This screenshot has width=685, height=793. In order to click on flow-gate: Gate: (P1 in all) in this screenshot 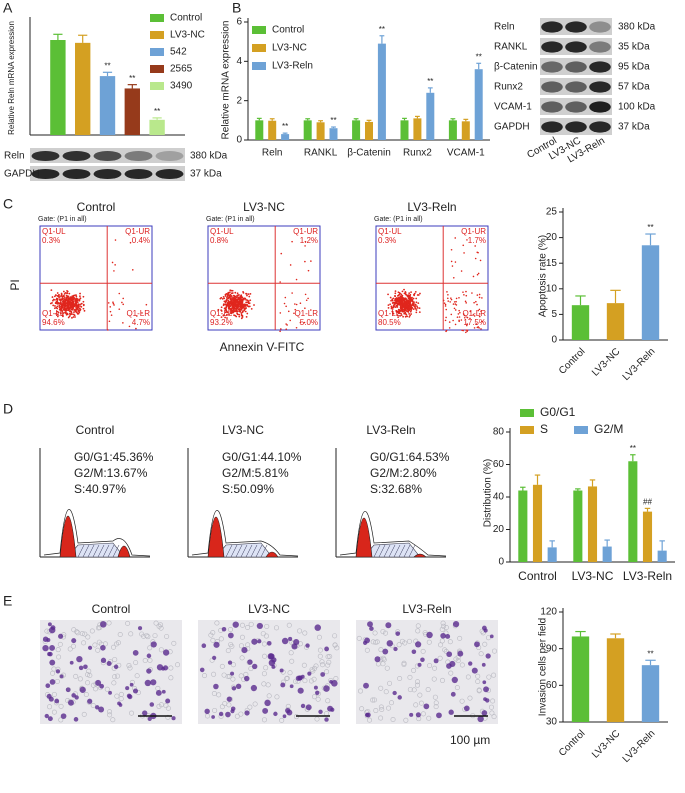, I will do `click(398, 219)`.